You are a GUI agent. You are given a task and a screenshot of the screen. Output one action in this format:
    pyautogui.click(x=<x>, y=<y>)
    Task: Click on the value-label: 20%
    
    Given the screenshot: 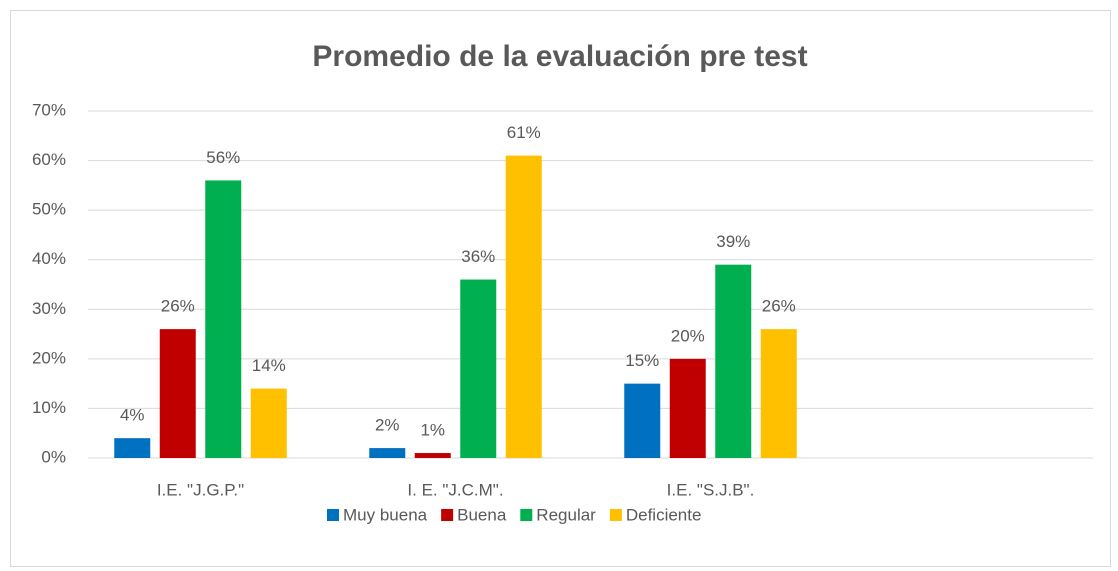 What is the action you would take?
    pyautogui.click(x=688, y=335)
    